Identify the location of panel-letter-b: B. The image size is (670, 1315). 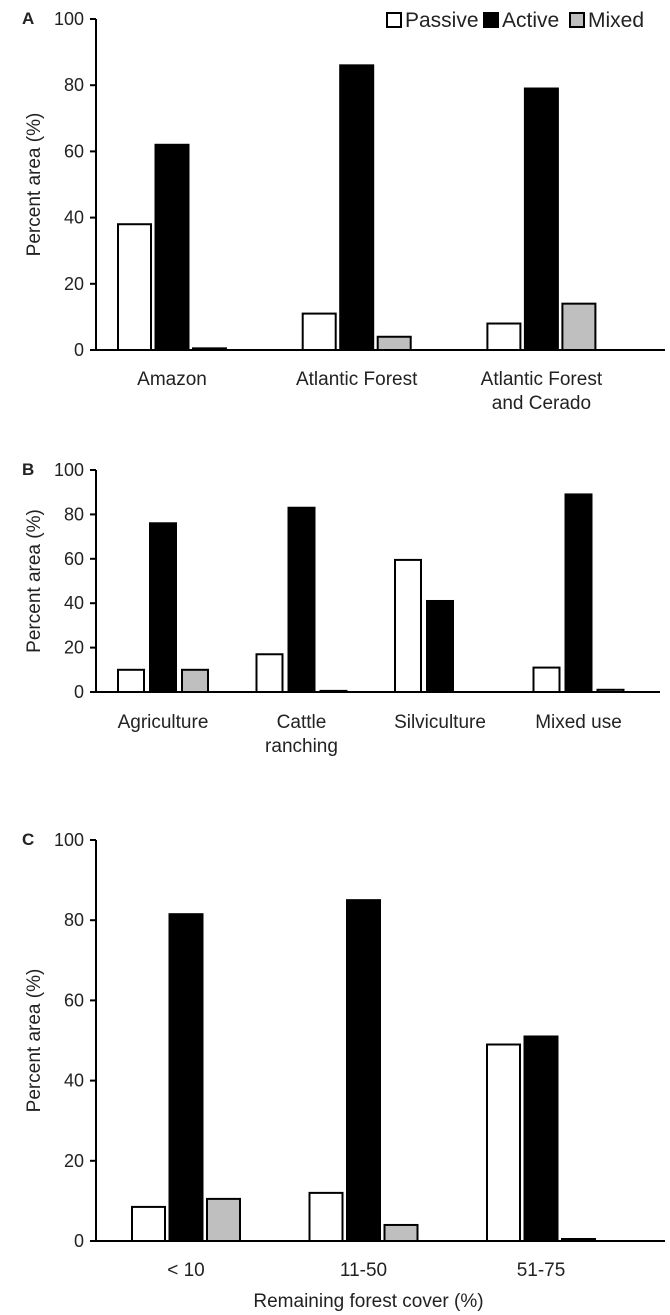
(28, 469).